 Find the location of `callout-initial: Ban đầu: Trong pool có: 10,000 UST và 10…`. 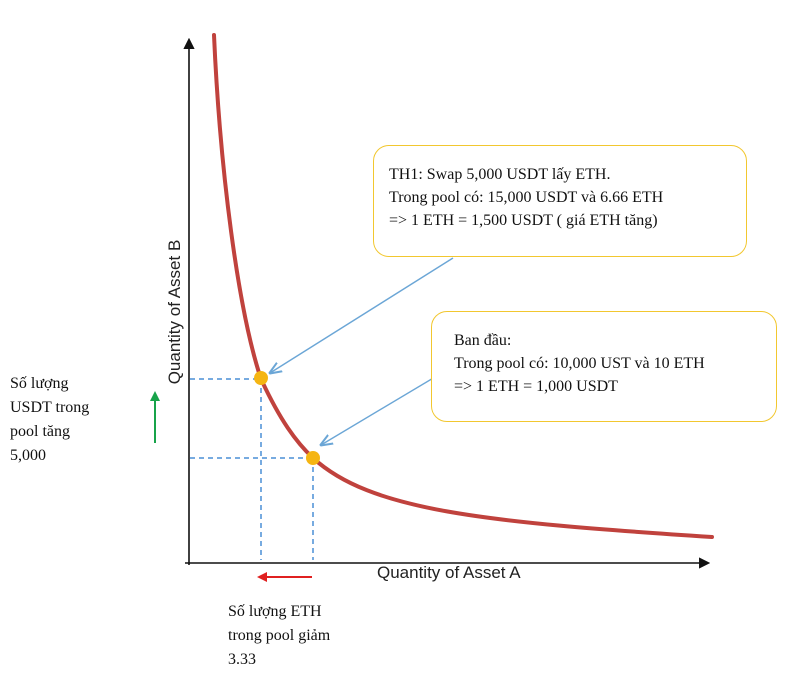

callout-initial: Ban đầu: Trong pool có: 10,000 UST và 10… is located at coordinates (604, 366).